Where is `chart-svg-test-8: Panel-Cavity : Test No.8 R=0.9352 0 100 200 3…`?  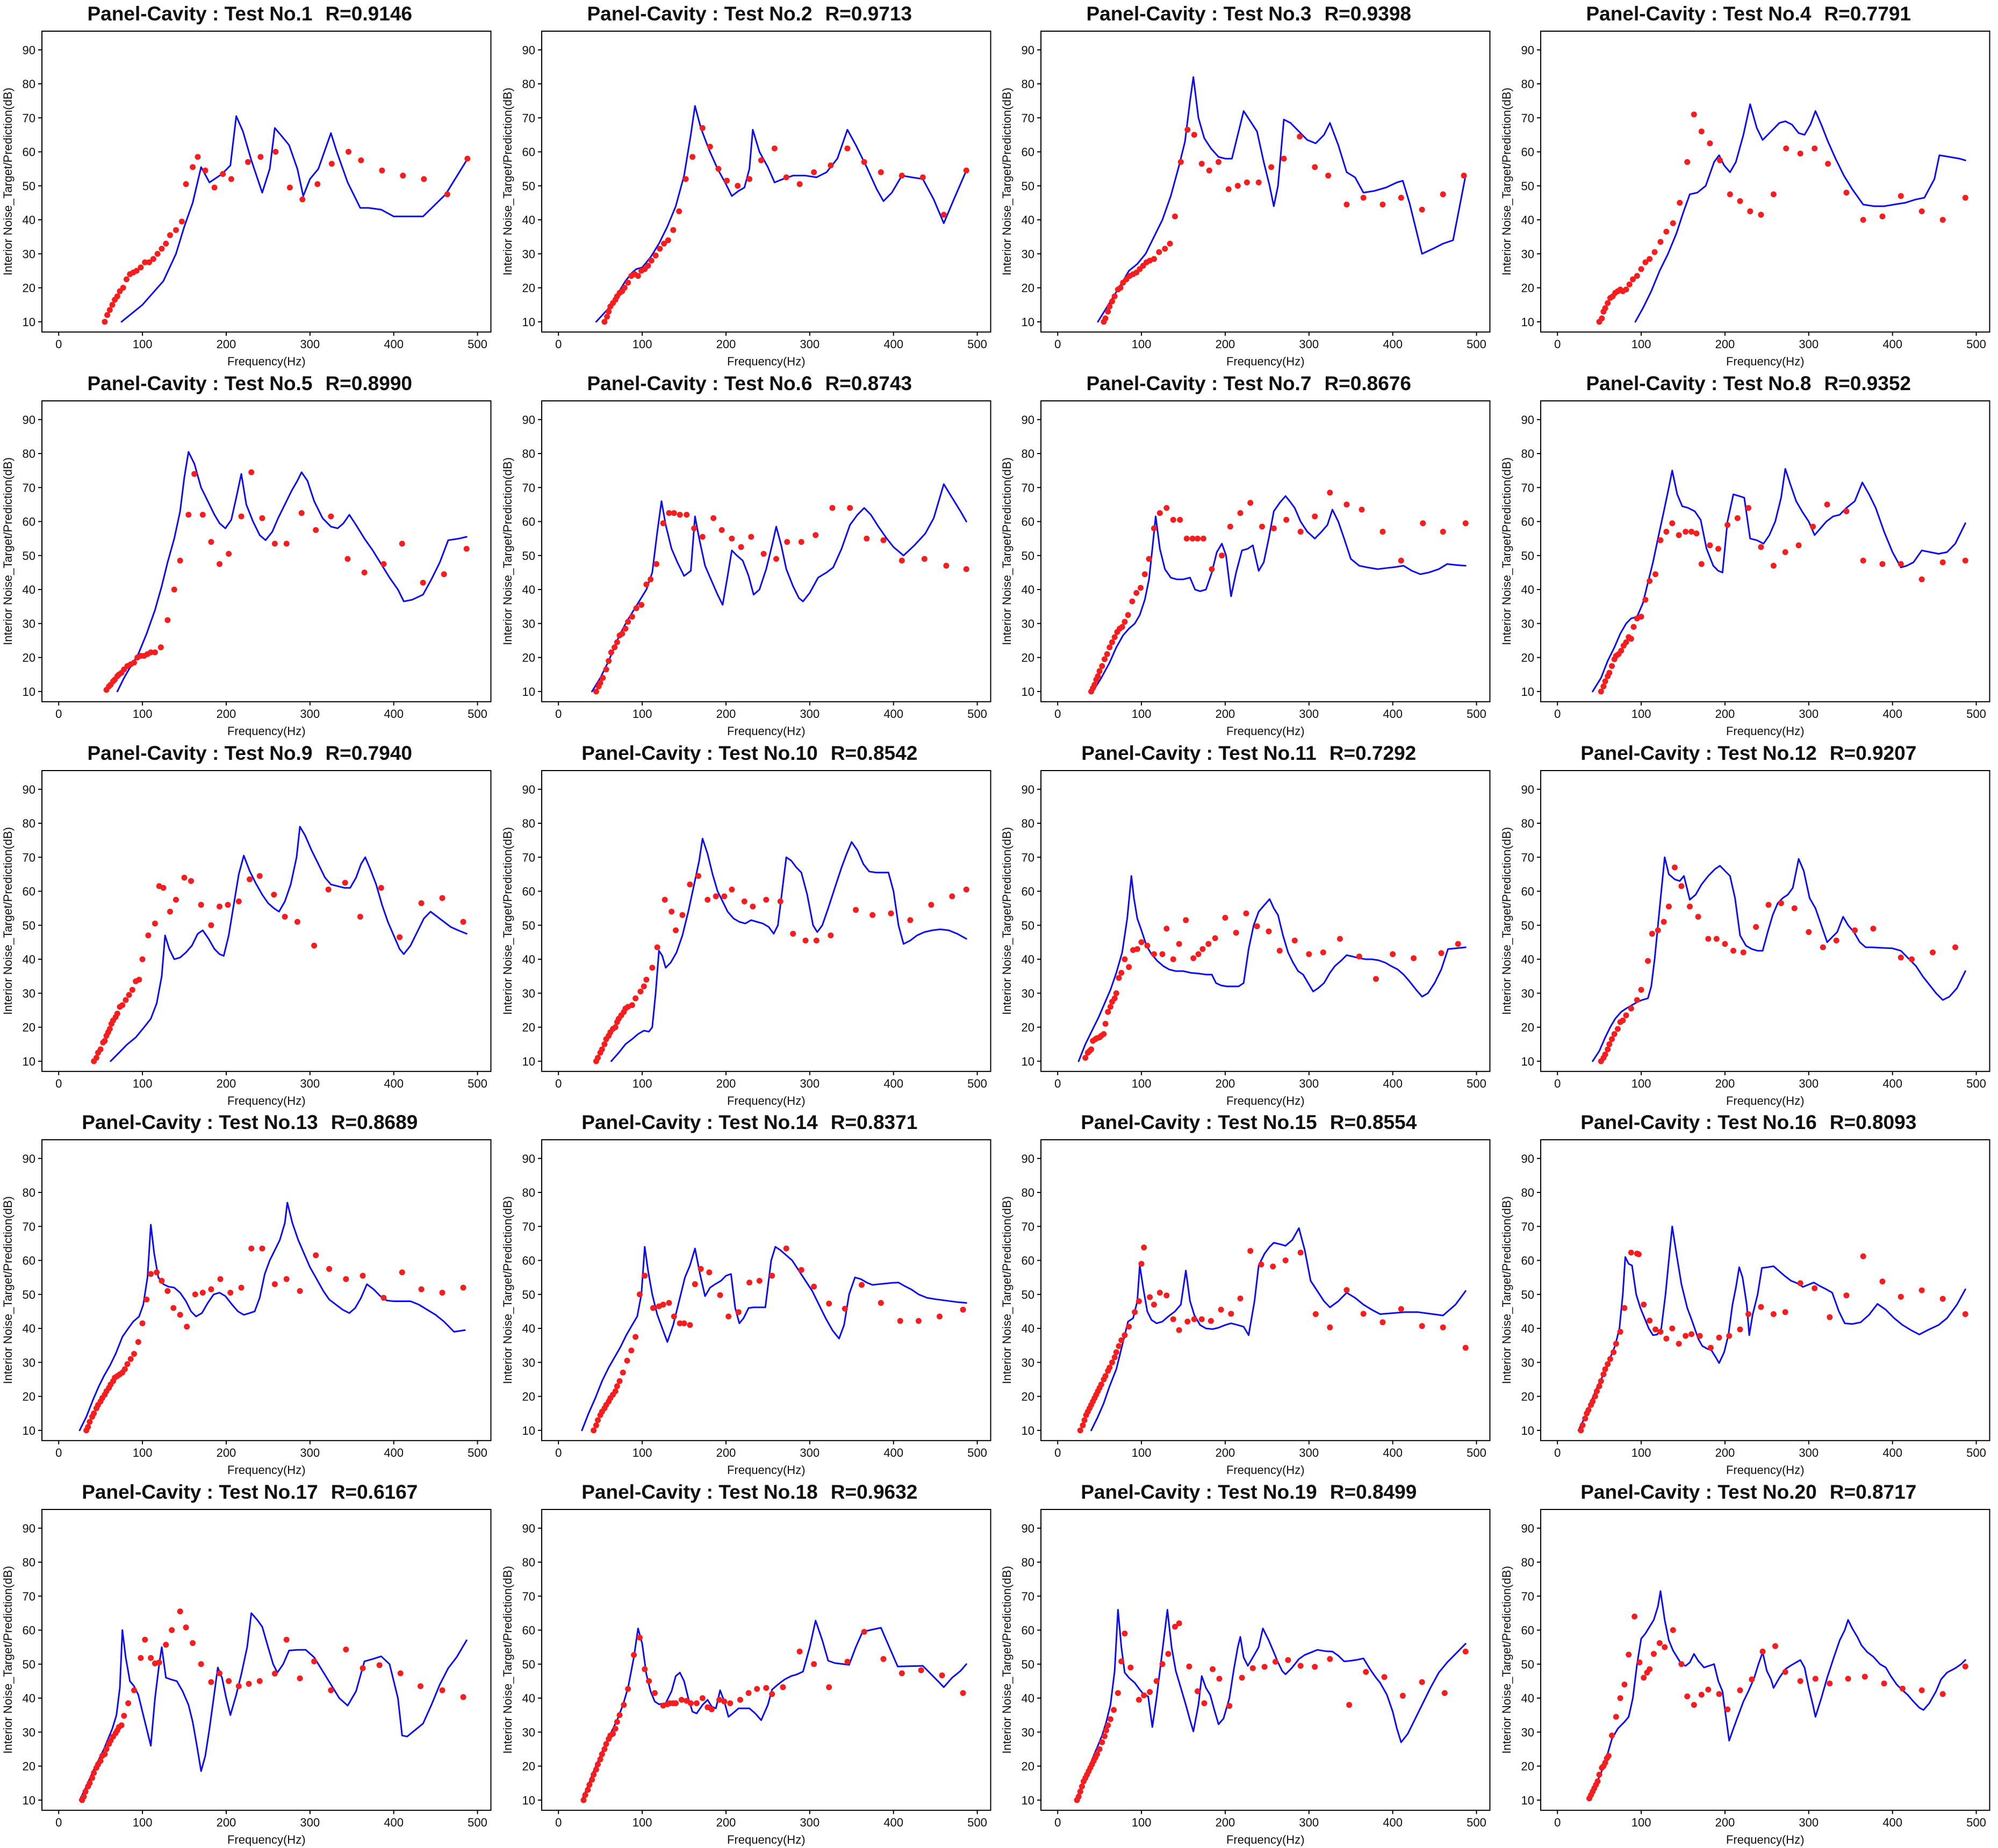
chart-svg-test-8: Panel-Cavity : Test No.8 R=0.9352 0 100 200 3… is located at coordinates (1745, 555).